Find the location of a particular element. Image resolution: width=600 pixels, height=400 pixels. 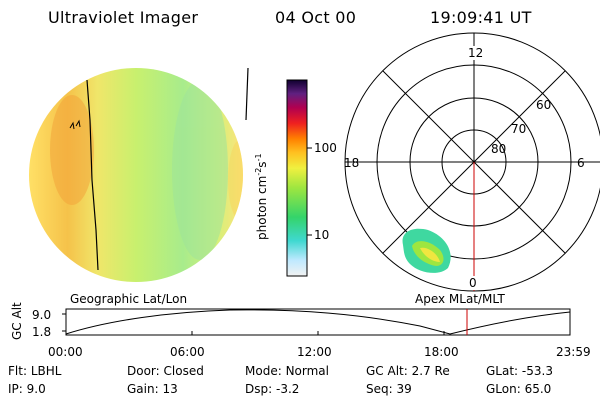

time-label: 19:09:41 UT is located at coordinates (481, 17).